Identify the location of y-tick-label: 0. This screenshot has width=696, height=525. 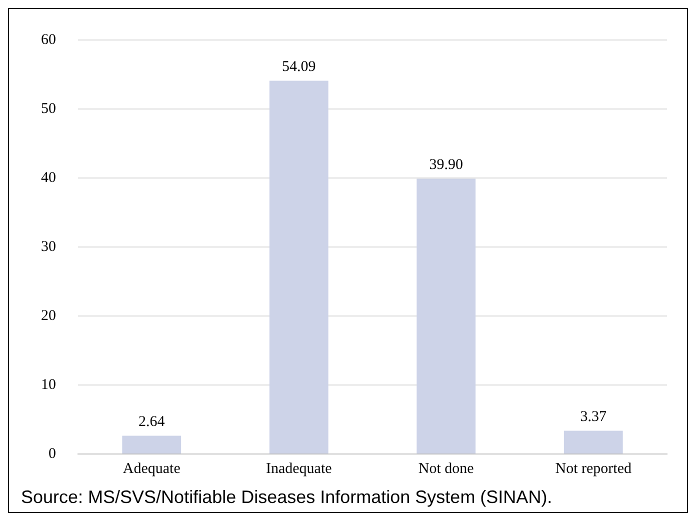
(52, 454).